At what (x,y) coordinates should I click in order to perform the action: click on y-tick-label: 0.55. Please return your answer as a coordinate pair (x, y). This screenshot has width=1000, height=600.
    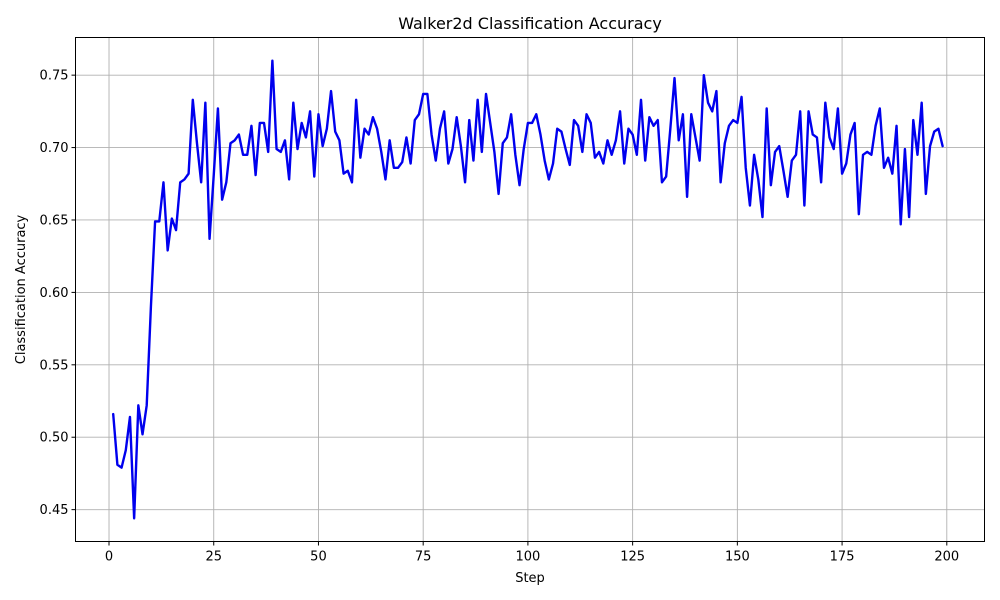
    Looking at the image, I should click on (54, 365).